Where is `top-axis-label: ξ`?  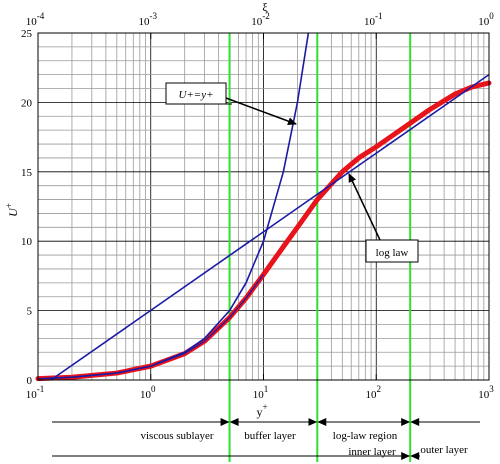
top-axis-label: ξ is located at coordinates (265, 7).